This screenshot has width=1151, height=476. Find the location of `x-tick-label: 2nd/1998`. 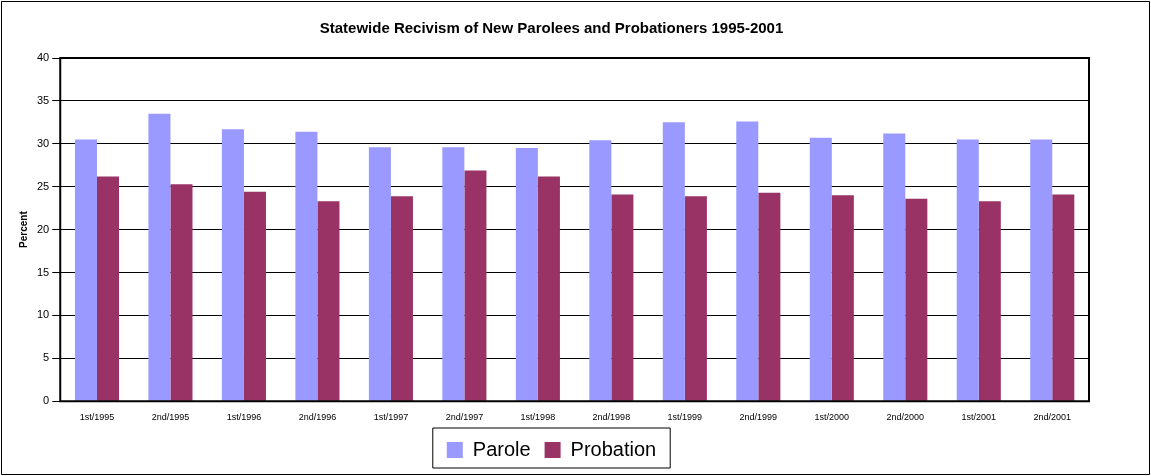

x-tick-label: 2nd/1998 is located at coordinates (611, 417).